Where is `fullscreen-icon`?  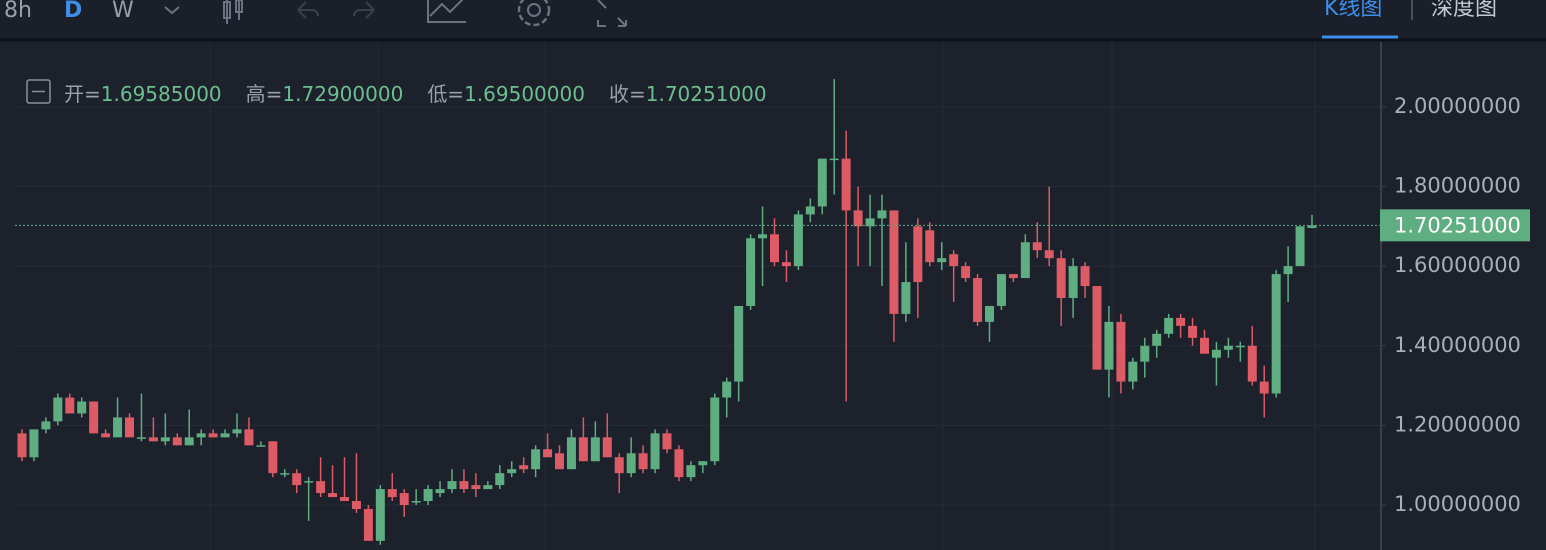
fullscreen-icon is located at coordinates (612, 13).